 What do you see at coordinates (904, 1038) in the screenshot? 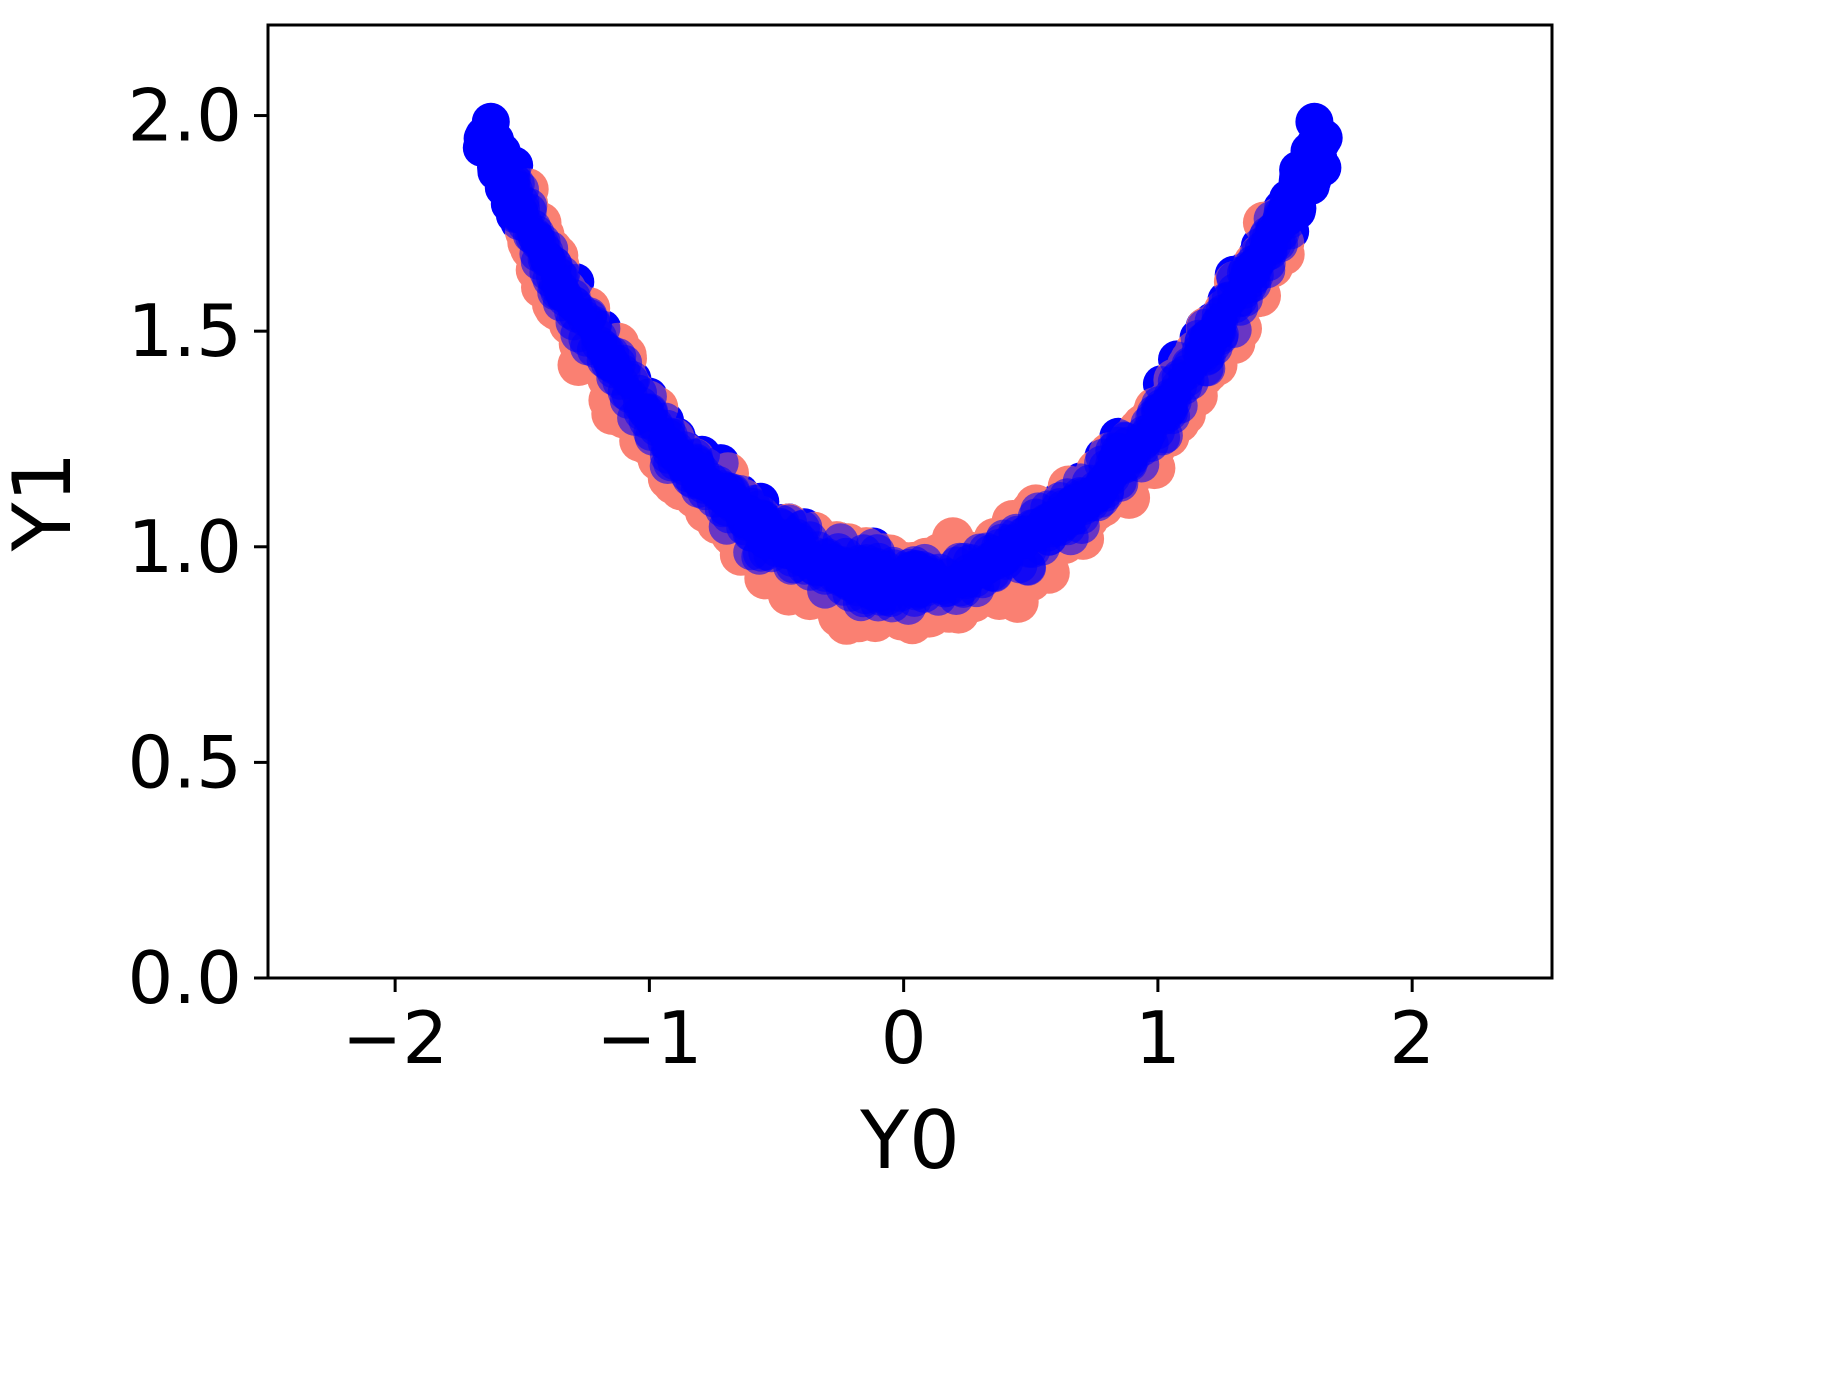
I see `x-tick-label: 0` at bounding box center [904, 1038].